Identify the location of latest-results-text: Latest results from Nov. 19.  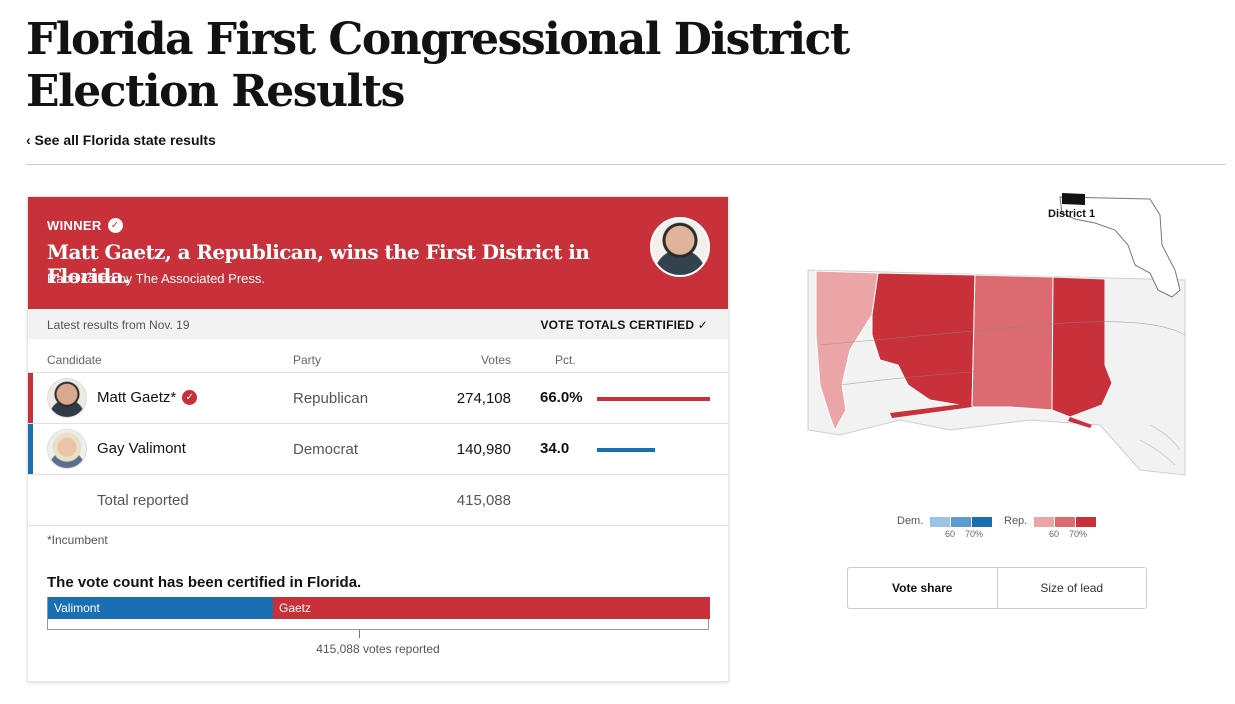
(118, 325).